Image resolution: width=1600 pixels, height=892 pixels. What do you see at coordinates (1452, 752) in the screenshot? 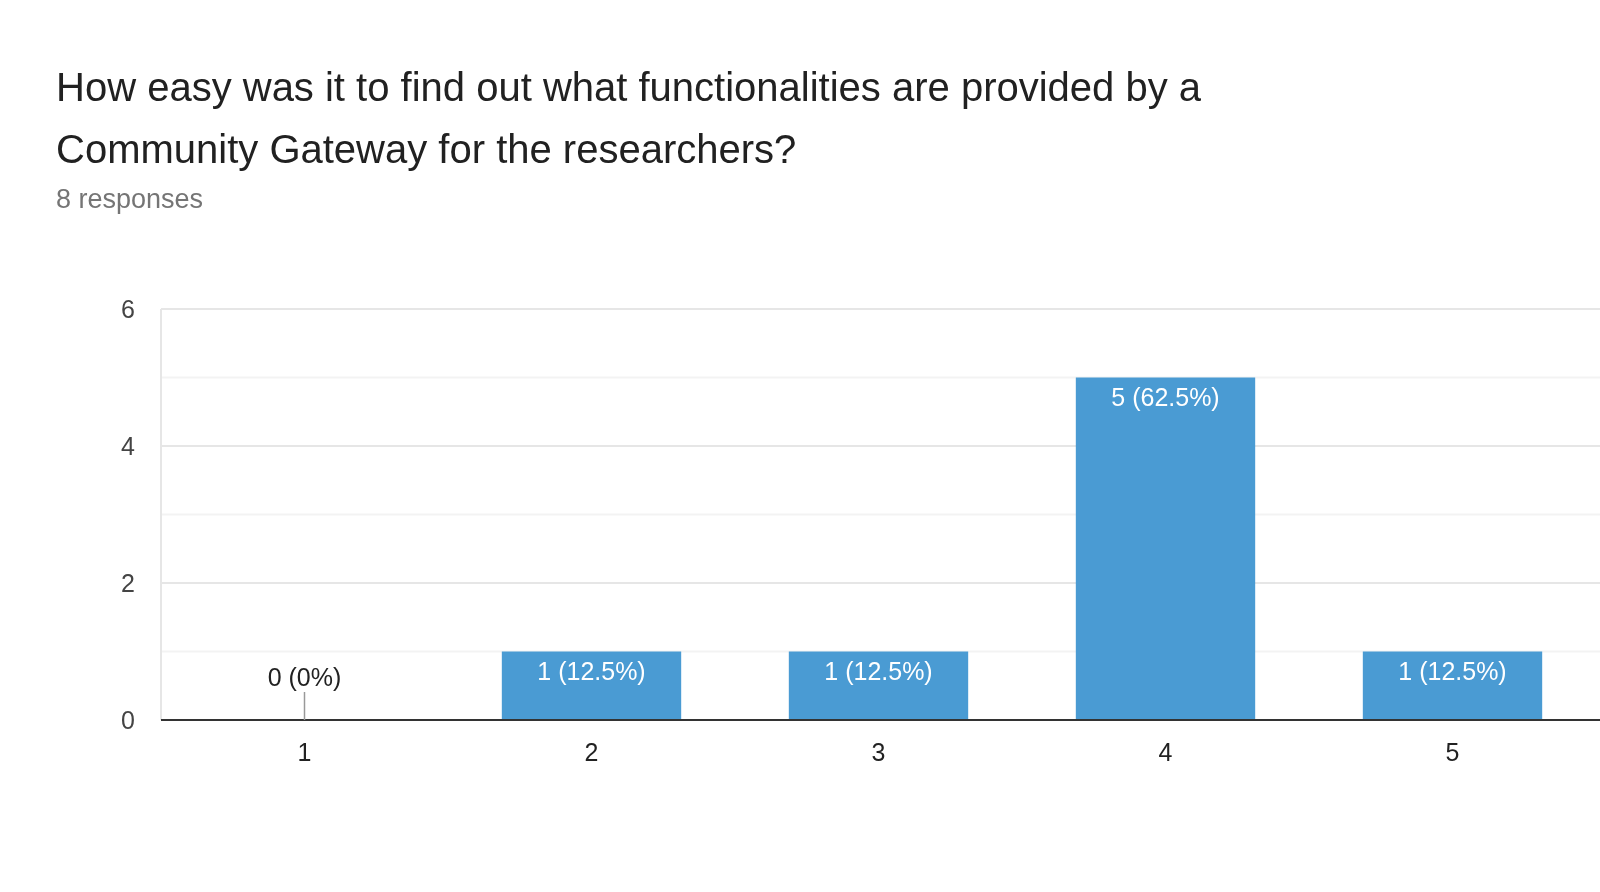
I see `x-tick-label: 5` at bounding box center [1452, 752].